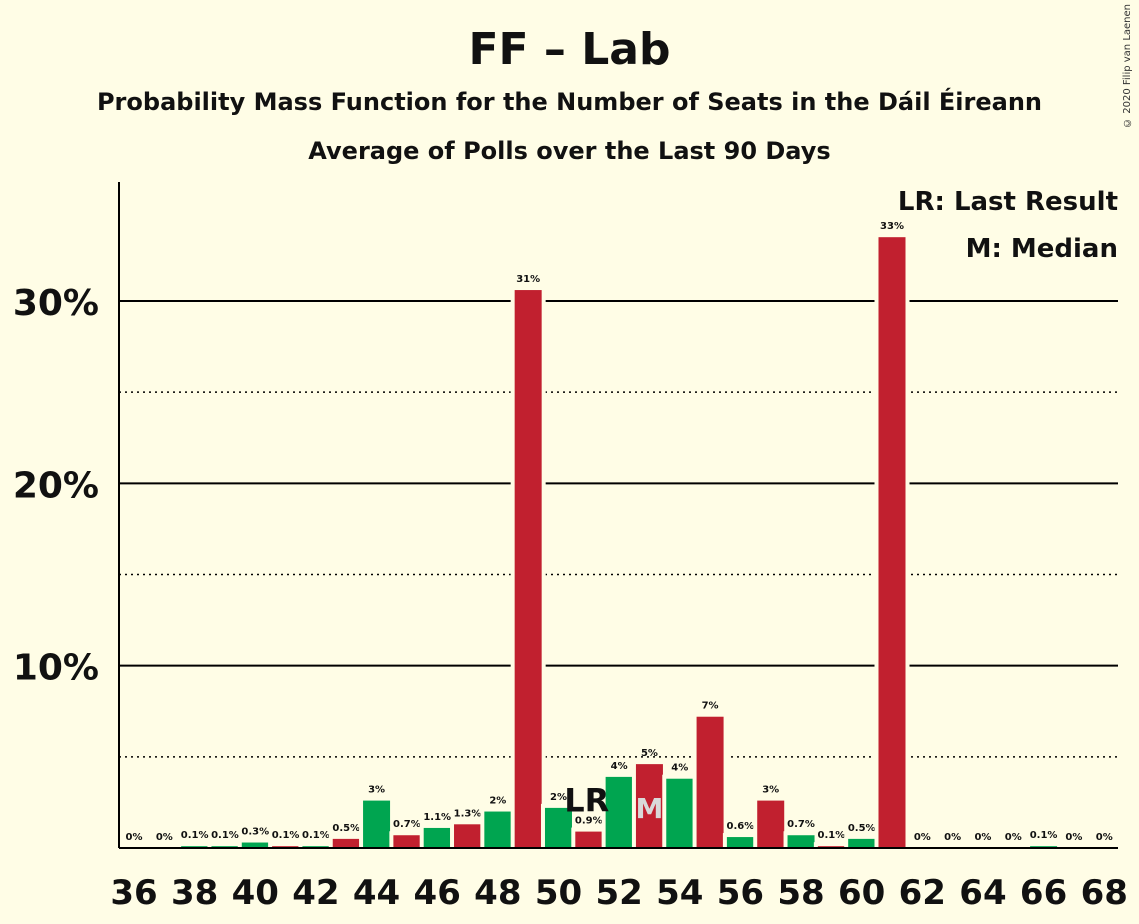  What do you see at coordinates (255, 893) in the screenshot?
I see `x-tick-label: 40` at bounding box center [255, 893].